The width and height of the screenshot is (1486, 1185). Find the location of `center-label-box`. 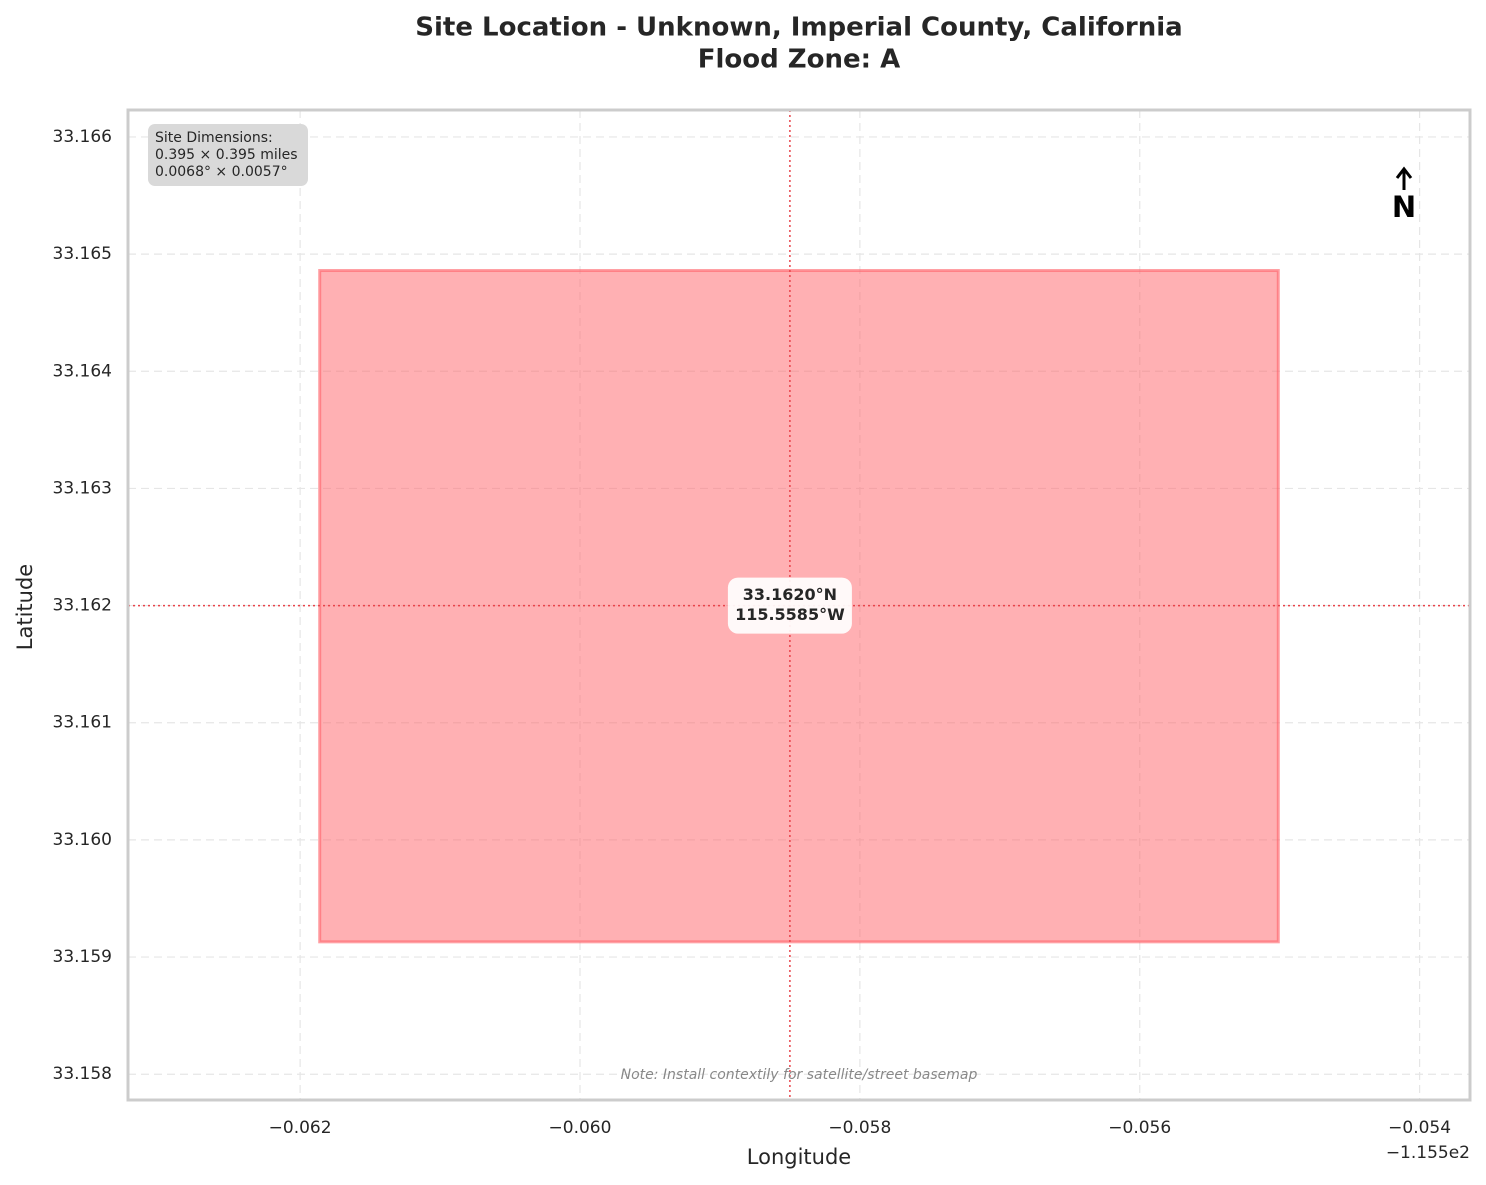

center-label-box is located at coordinates (789, 605).